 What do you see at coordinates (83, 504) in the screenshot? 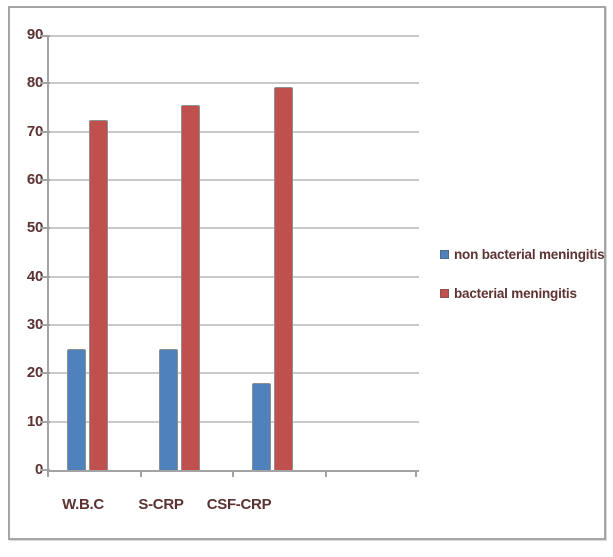
I see `category-label-w-b-c: W.B.C` at bounding box center [83, 504].